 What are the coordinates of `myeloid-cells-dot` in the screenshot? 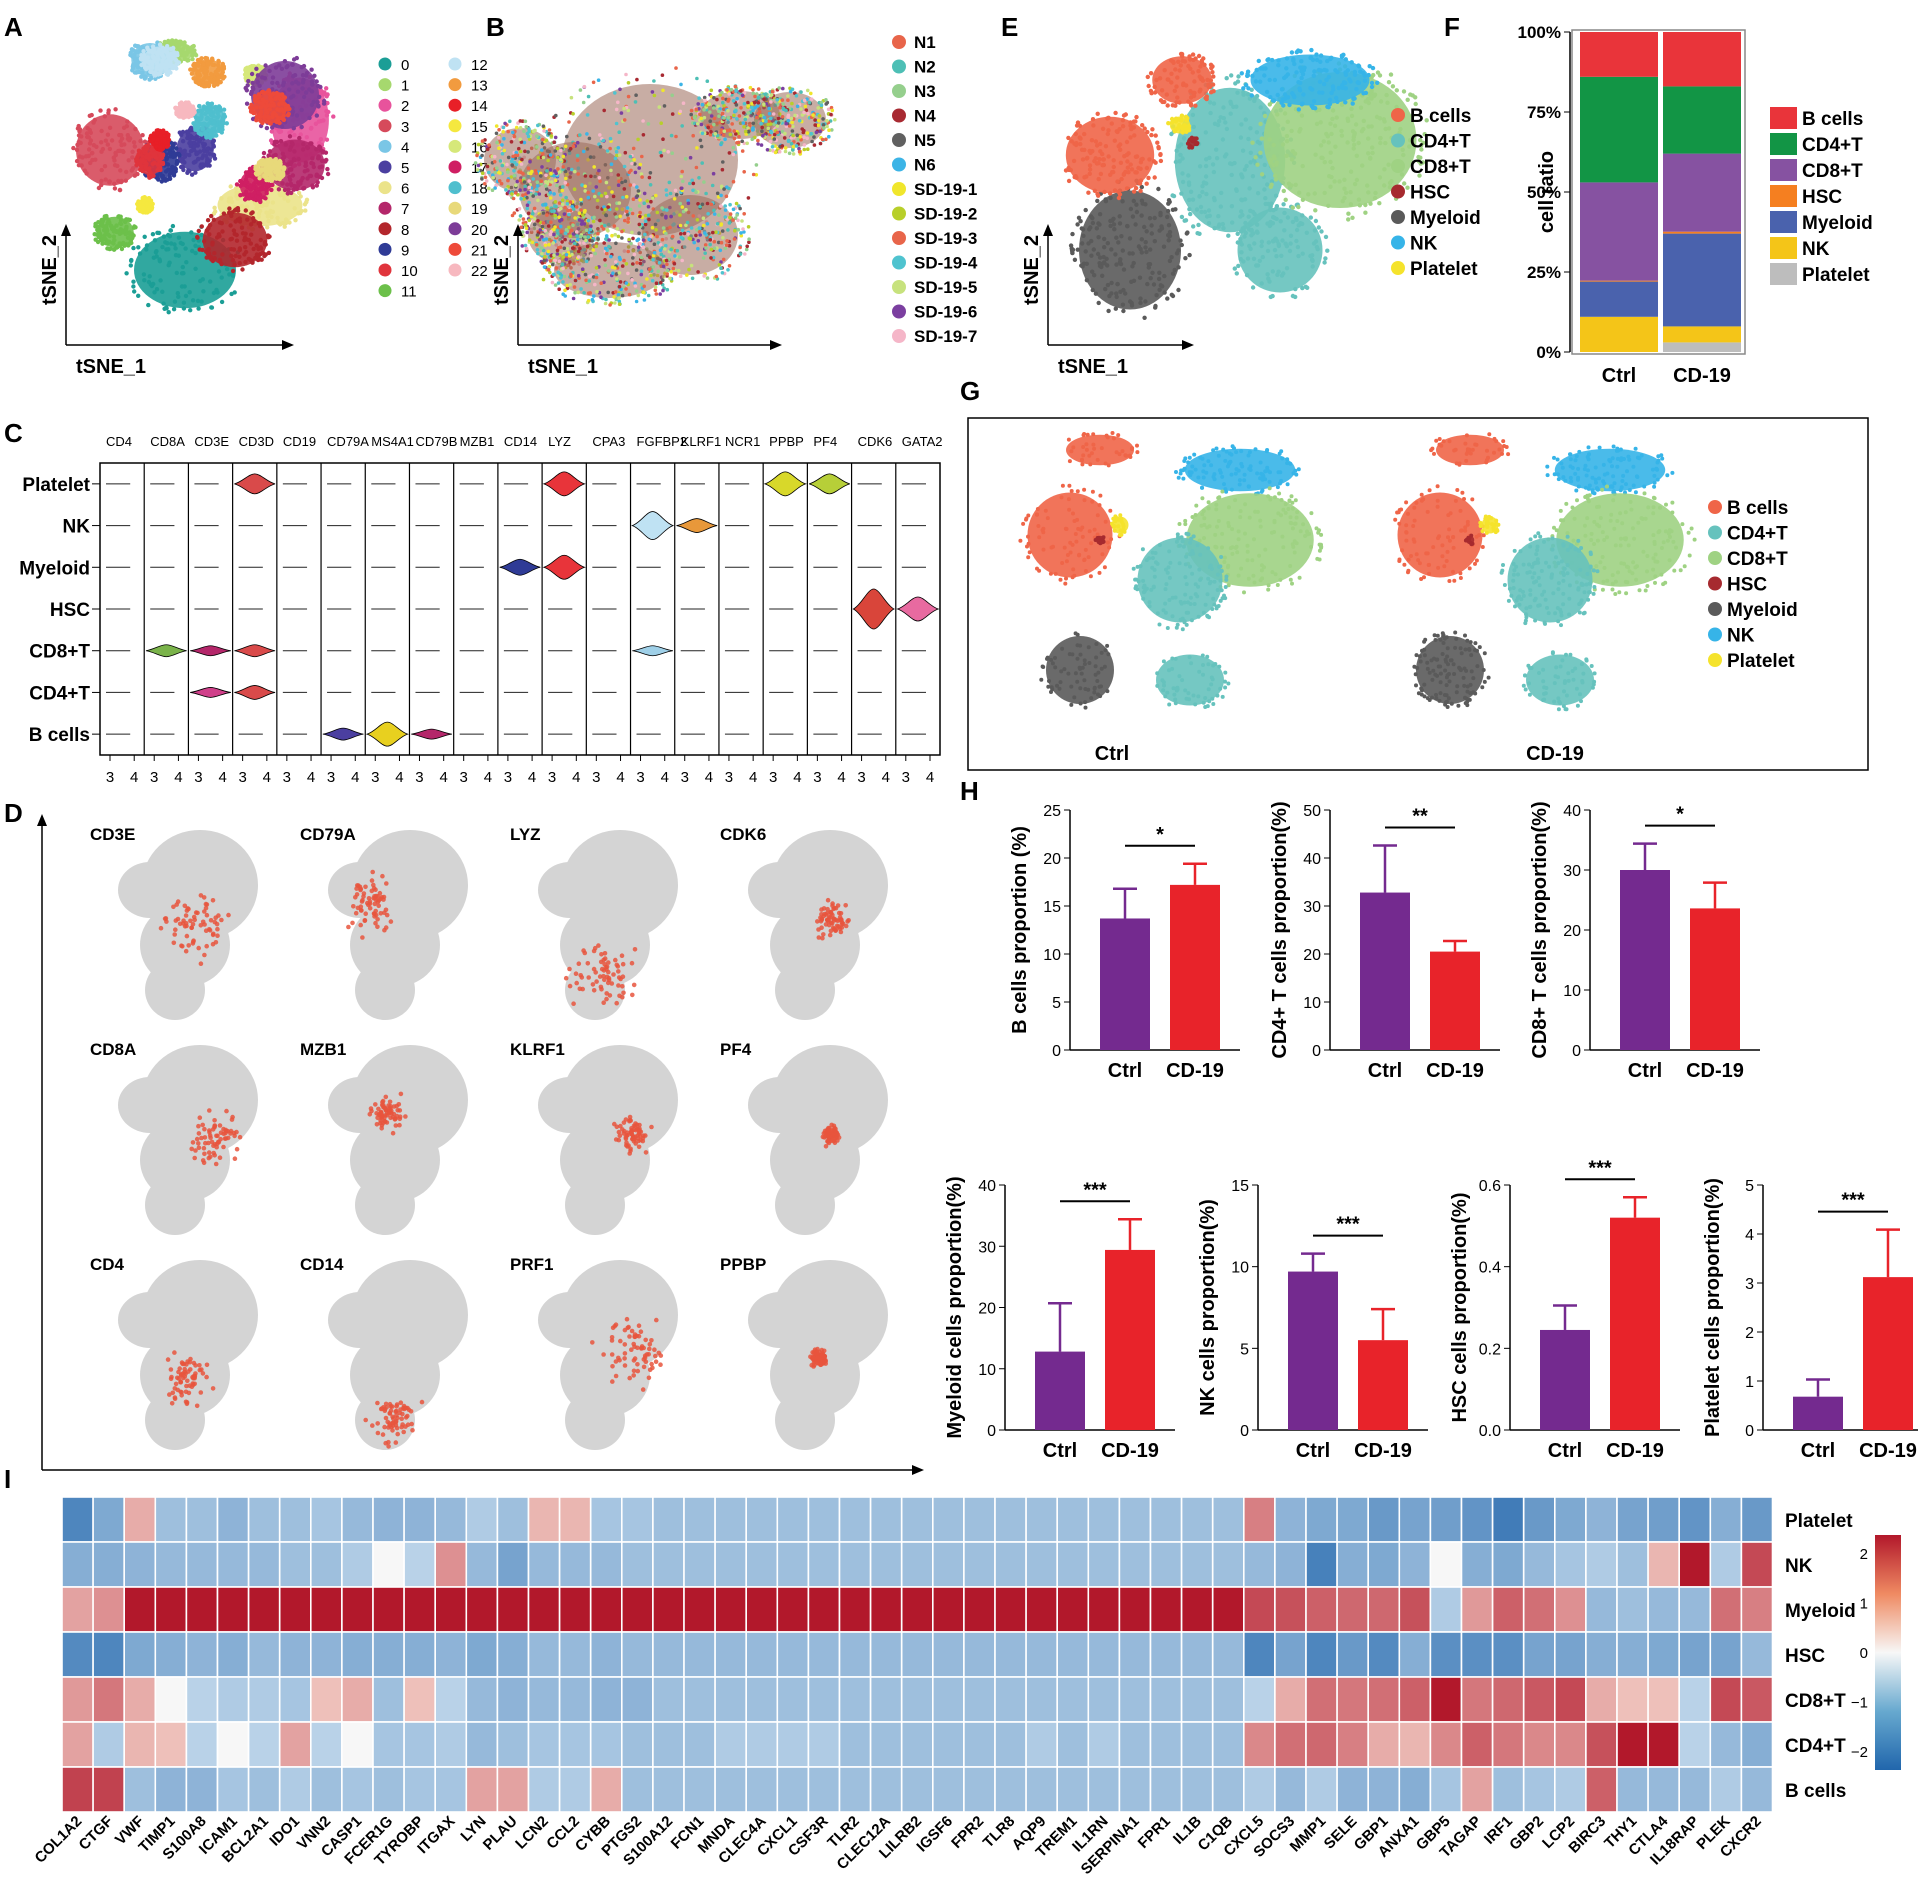 It's located at (1140, 303).